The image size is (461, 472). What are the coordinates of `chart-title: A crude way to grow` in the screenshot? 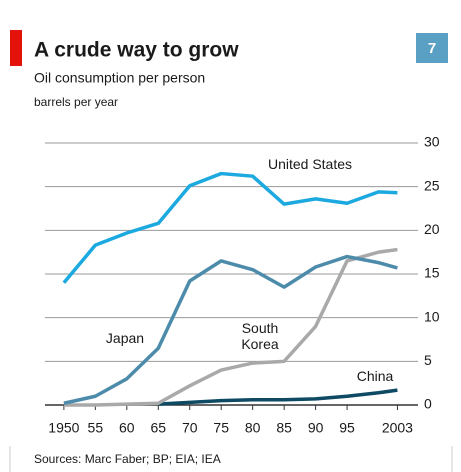 It's located at (136, 50).